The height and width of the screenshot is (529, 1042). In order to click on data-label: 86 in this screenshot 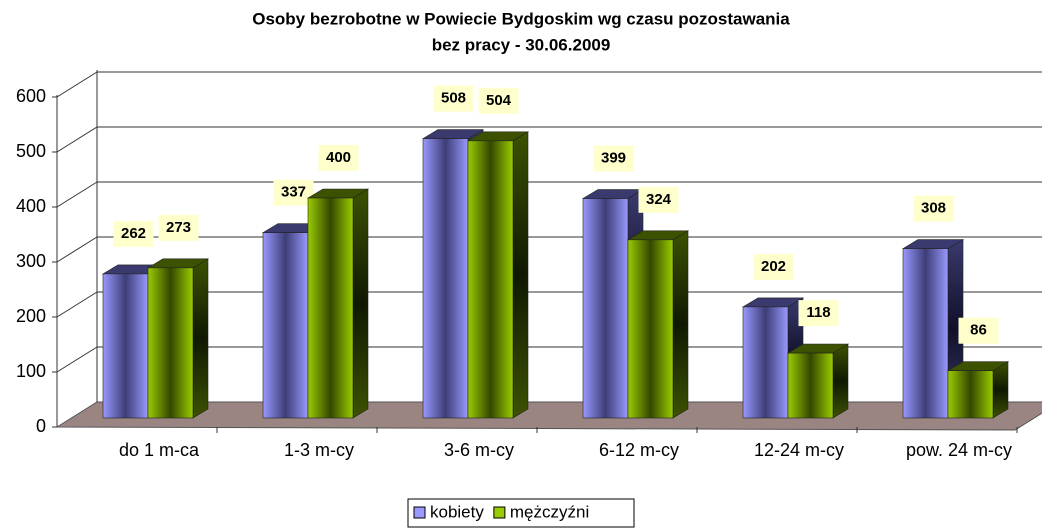, I will do `click(978, 330)`.